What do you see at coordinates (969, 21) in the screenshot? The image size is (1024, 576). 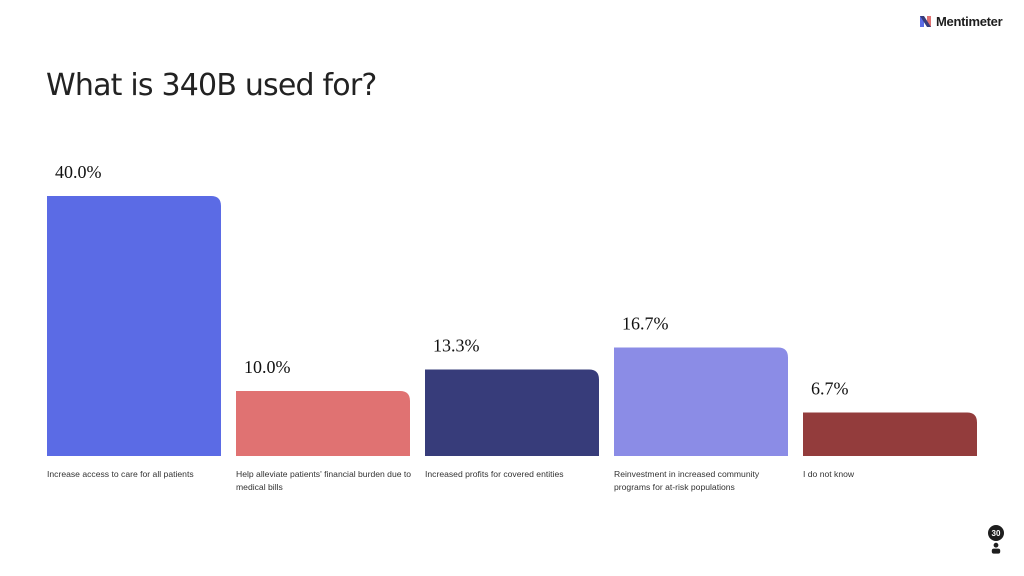 I see `brand-name: Mentimeter` at bounding box center [969, 21].